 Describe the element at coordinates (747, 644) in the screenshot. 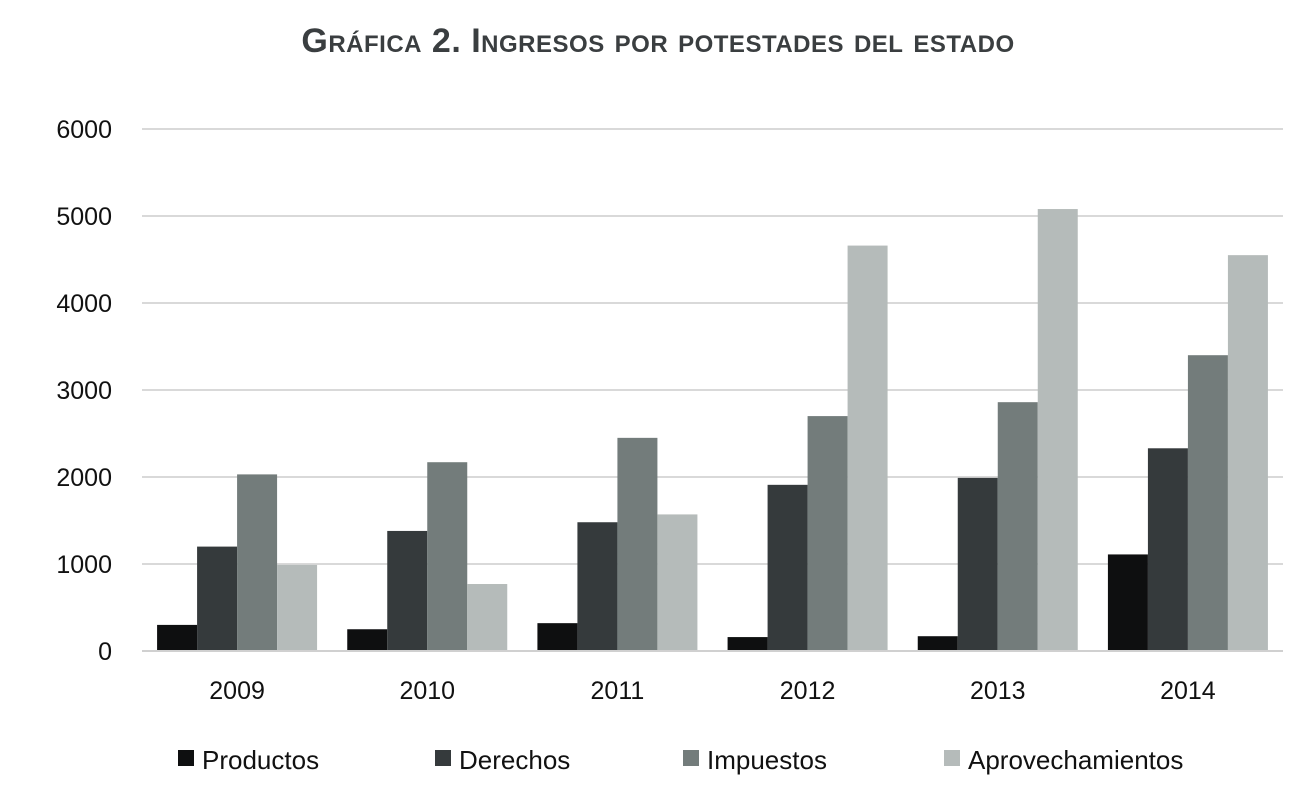

I see `bar-productos-2012` at that location.